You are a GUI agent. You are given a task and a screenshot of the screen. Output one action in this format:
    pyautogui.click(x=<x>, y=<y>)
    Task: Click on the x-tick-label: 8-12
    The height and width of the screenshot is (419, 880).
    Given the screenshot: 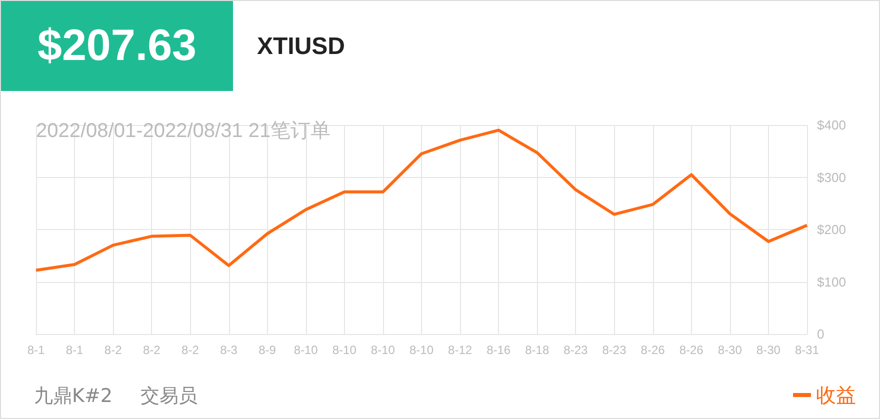 What is the action you would take?
    pyautogui.click(x=460, y=350)
    